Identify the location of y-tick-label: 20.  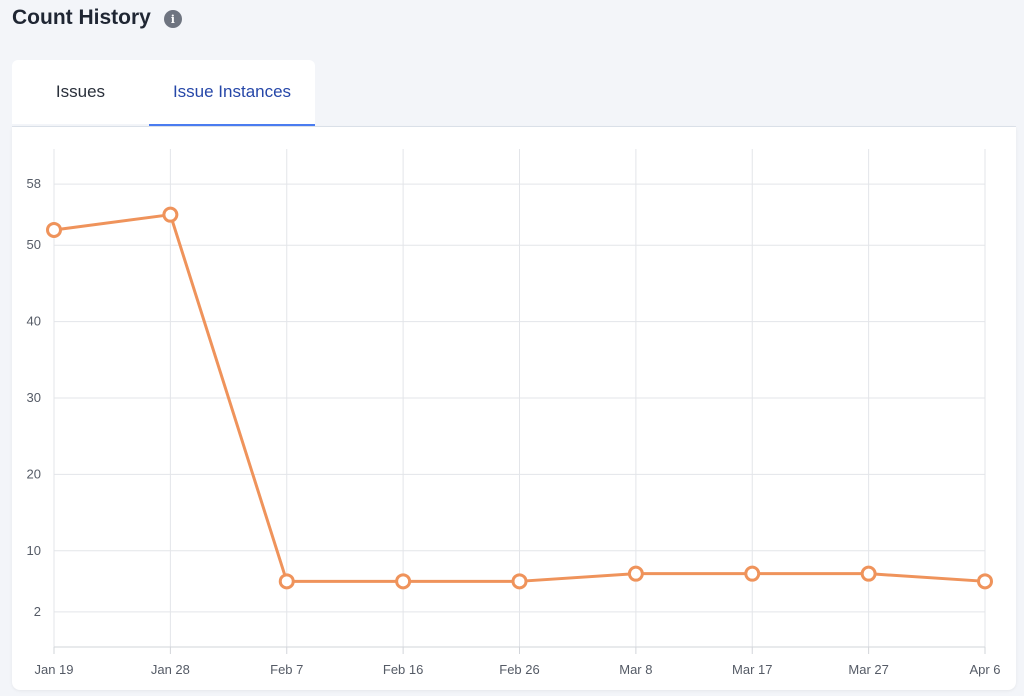
(34, 473).